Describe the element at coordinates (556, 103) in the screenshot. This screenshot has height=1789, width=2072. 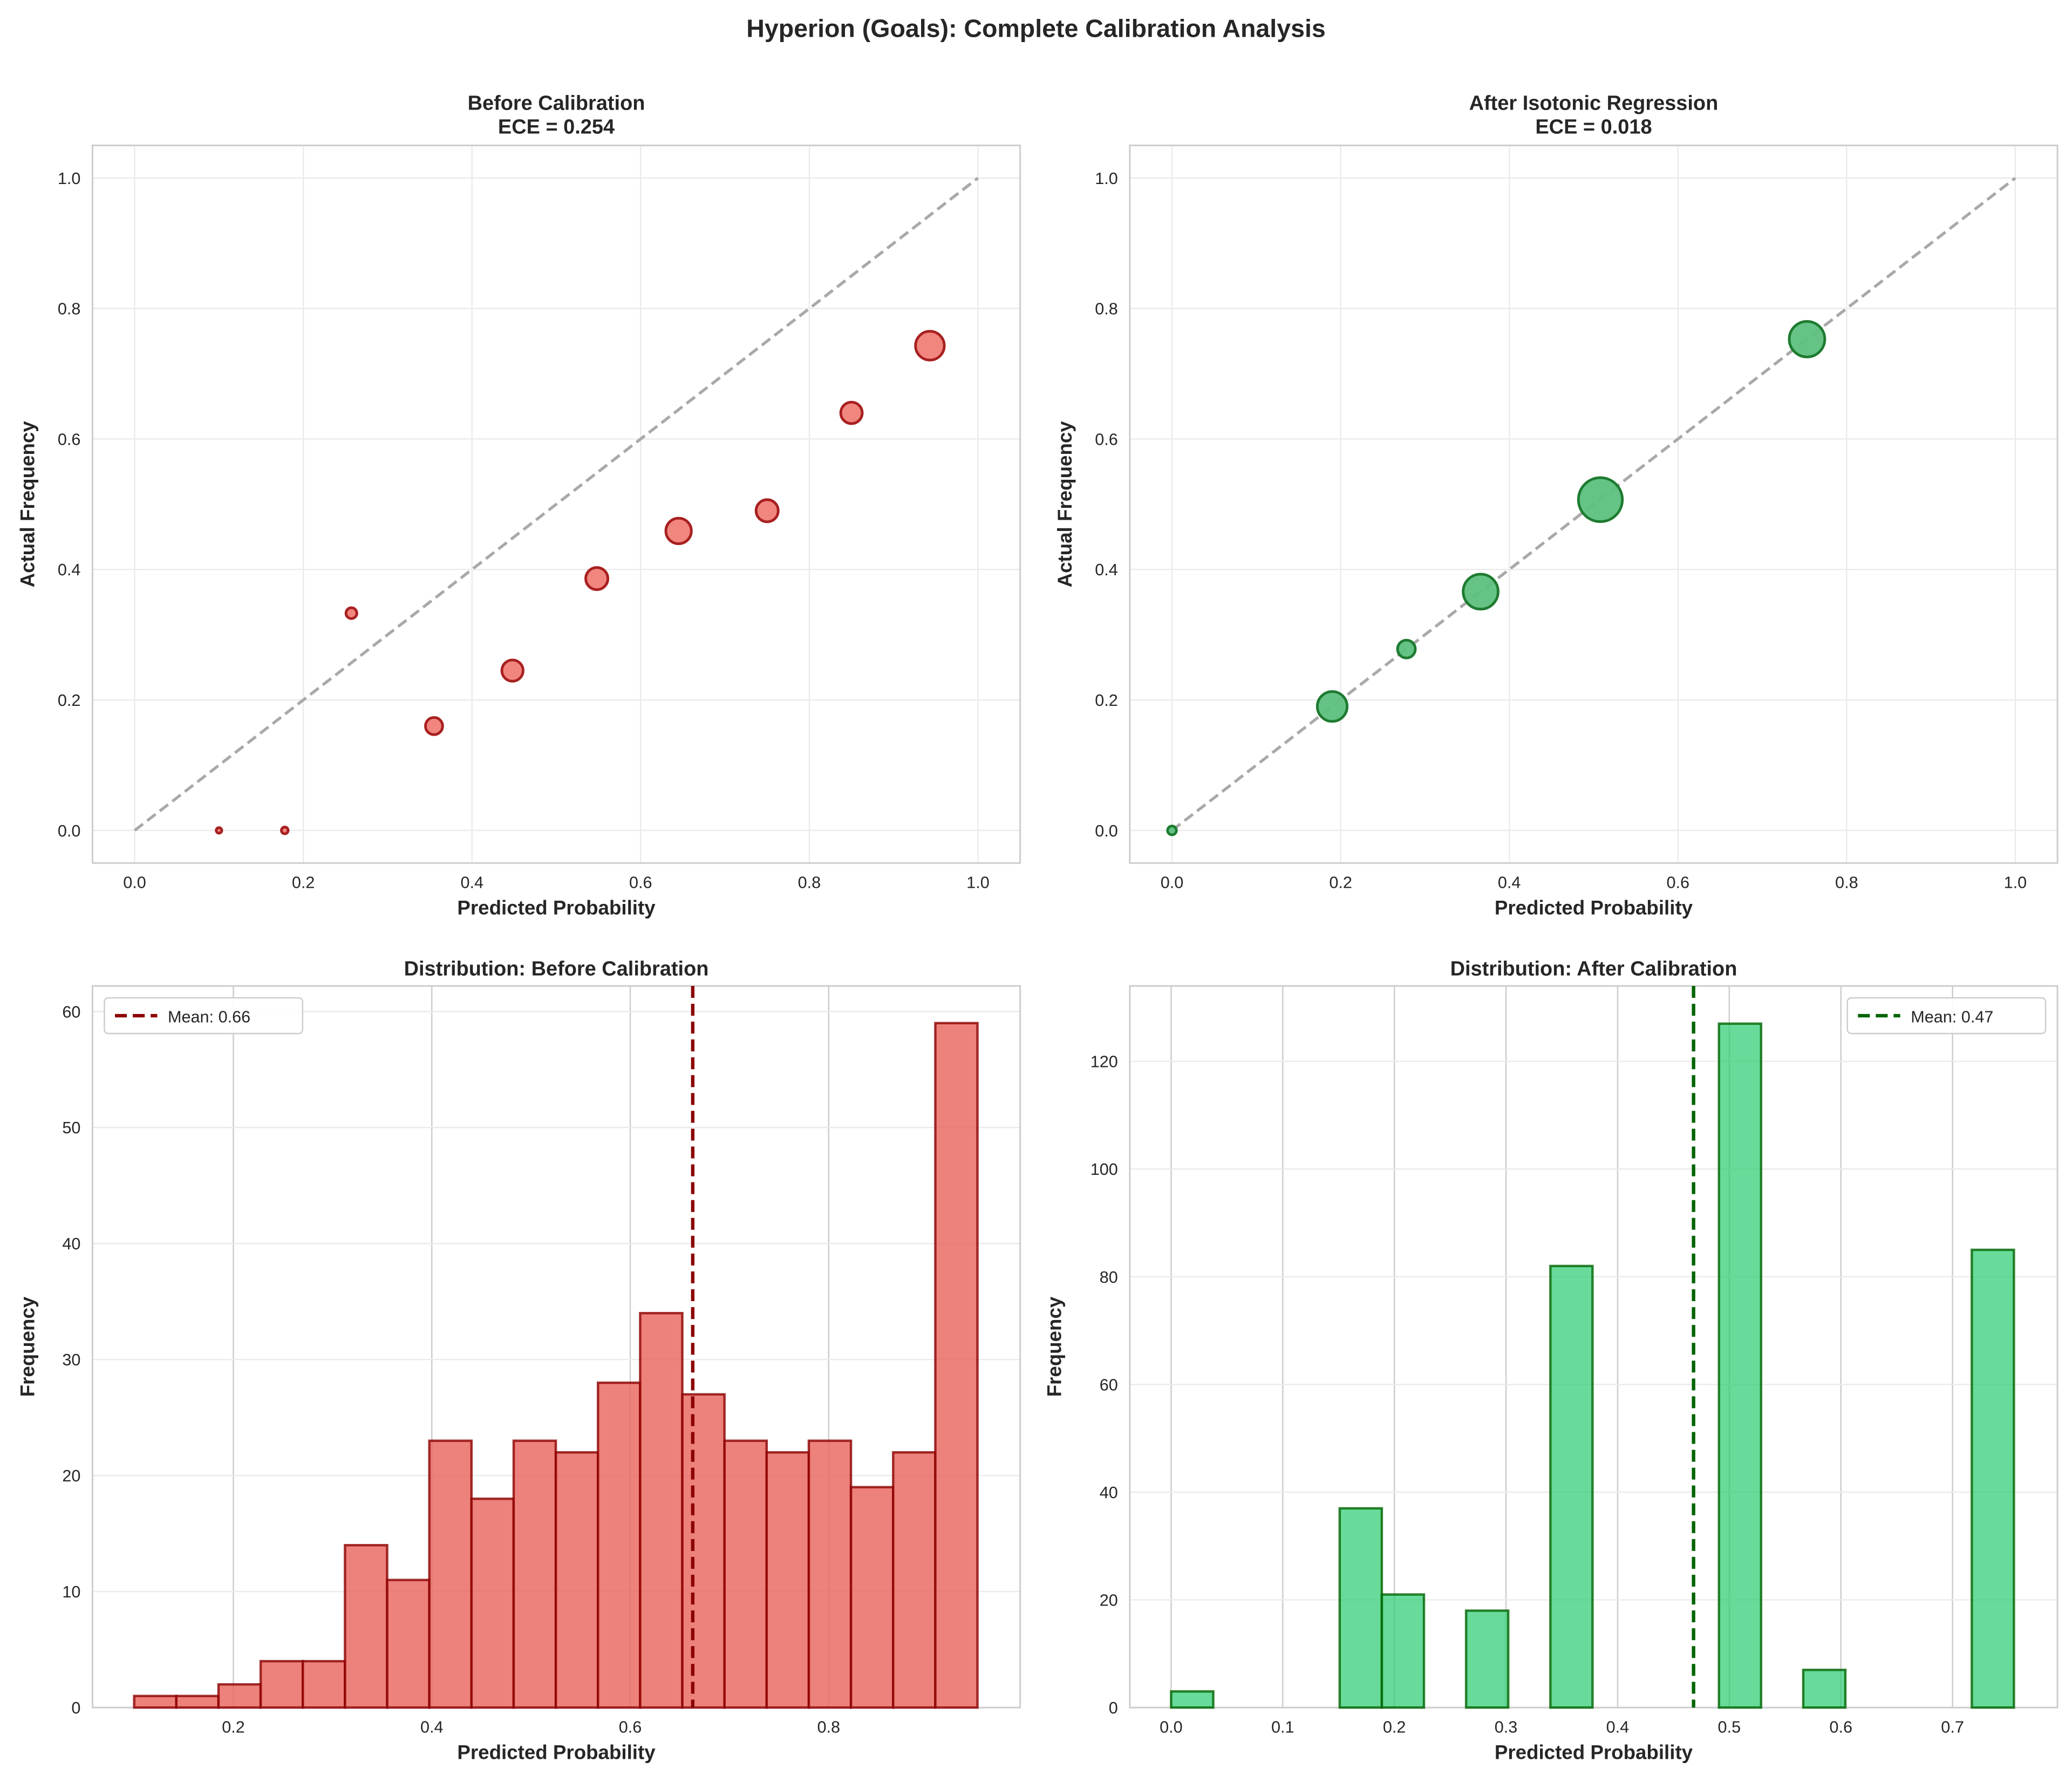
I see `subplot-title: Before Calibration` at that location.